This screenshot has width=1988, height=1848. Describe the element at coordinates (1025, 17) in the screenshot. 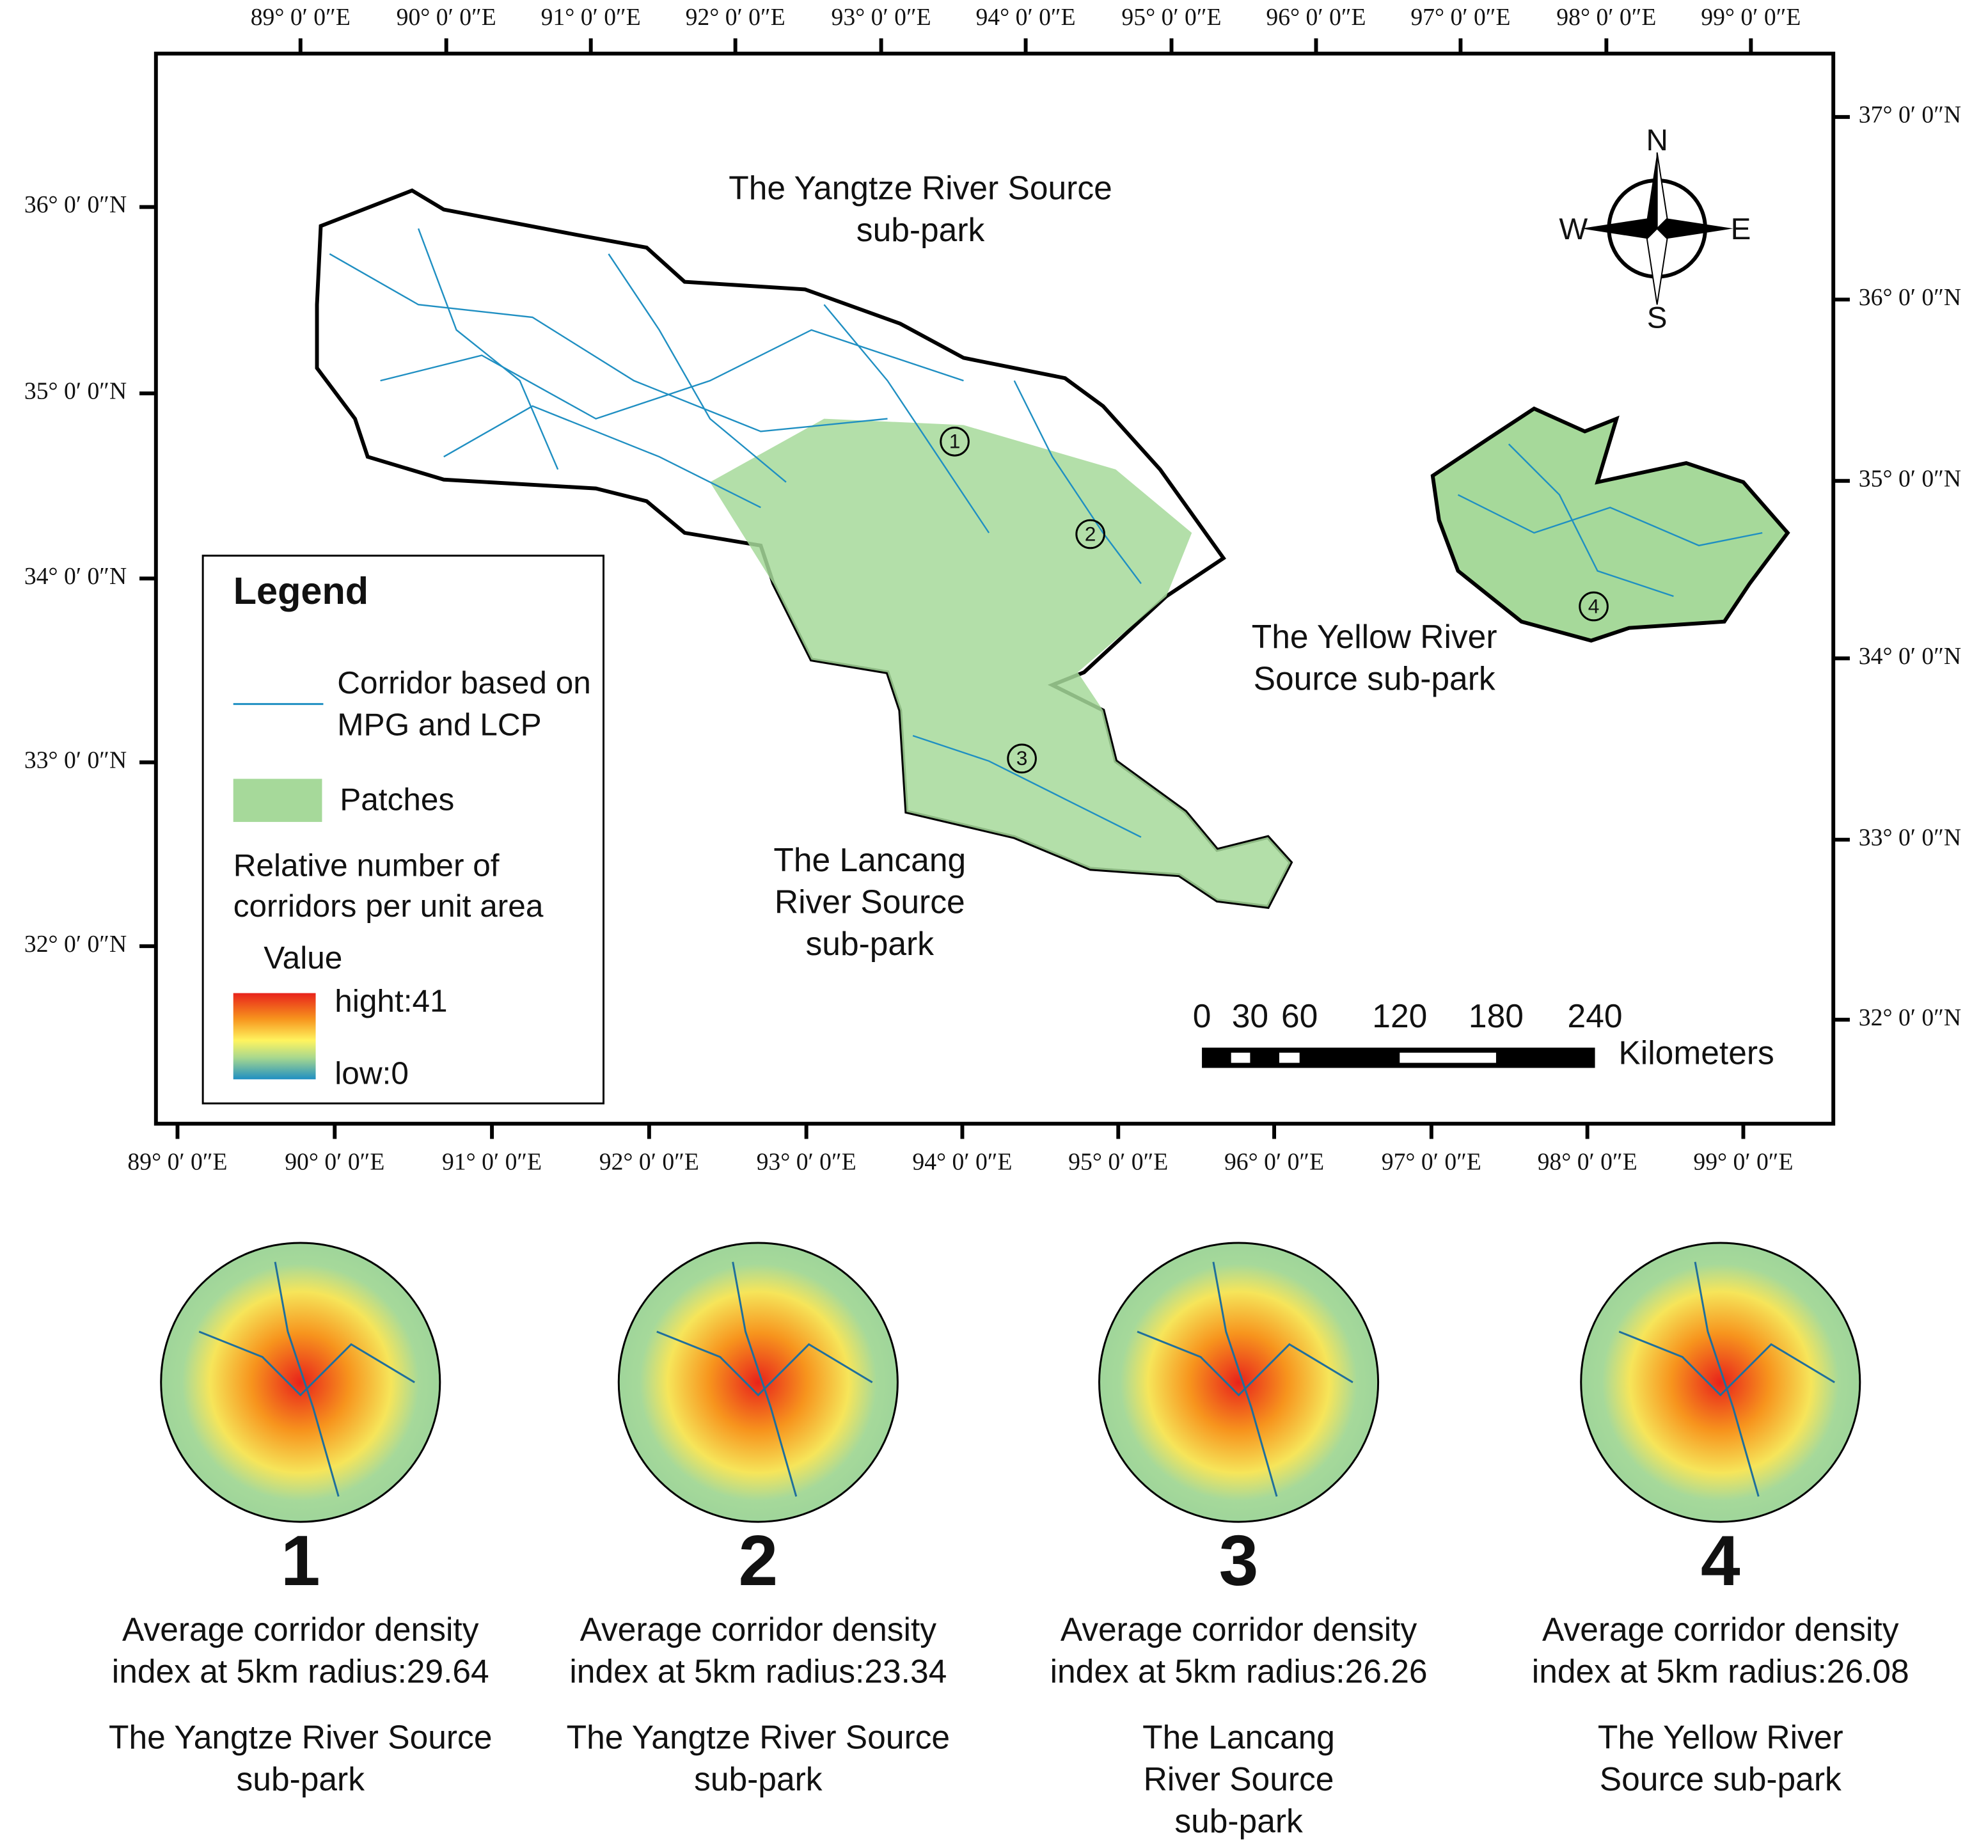

I see `longitude-label: 94° 0′ 0″E` at that location.